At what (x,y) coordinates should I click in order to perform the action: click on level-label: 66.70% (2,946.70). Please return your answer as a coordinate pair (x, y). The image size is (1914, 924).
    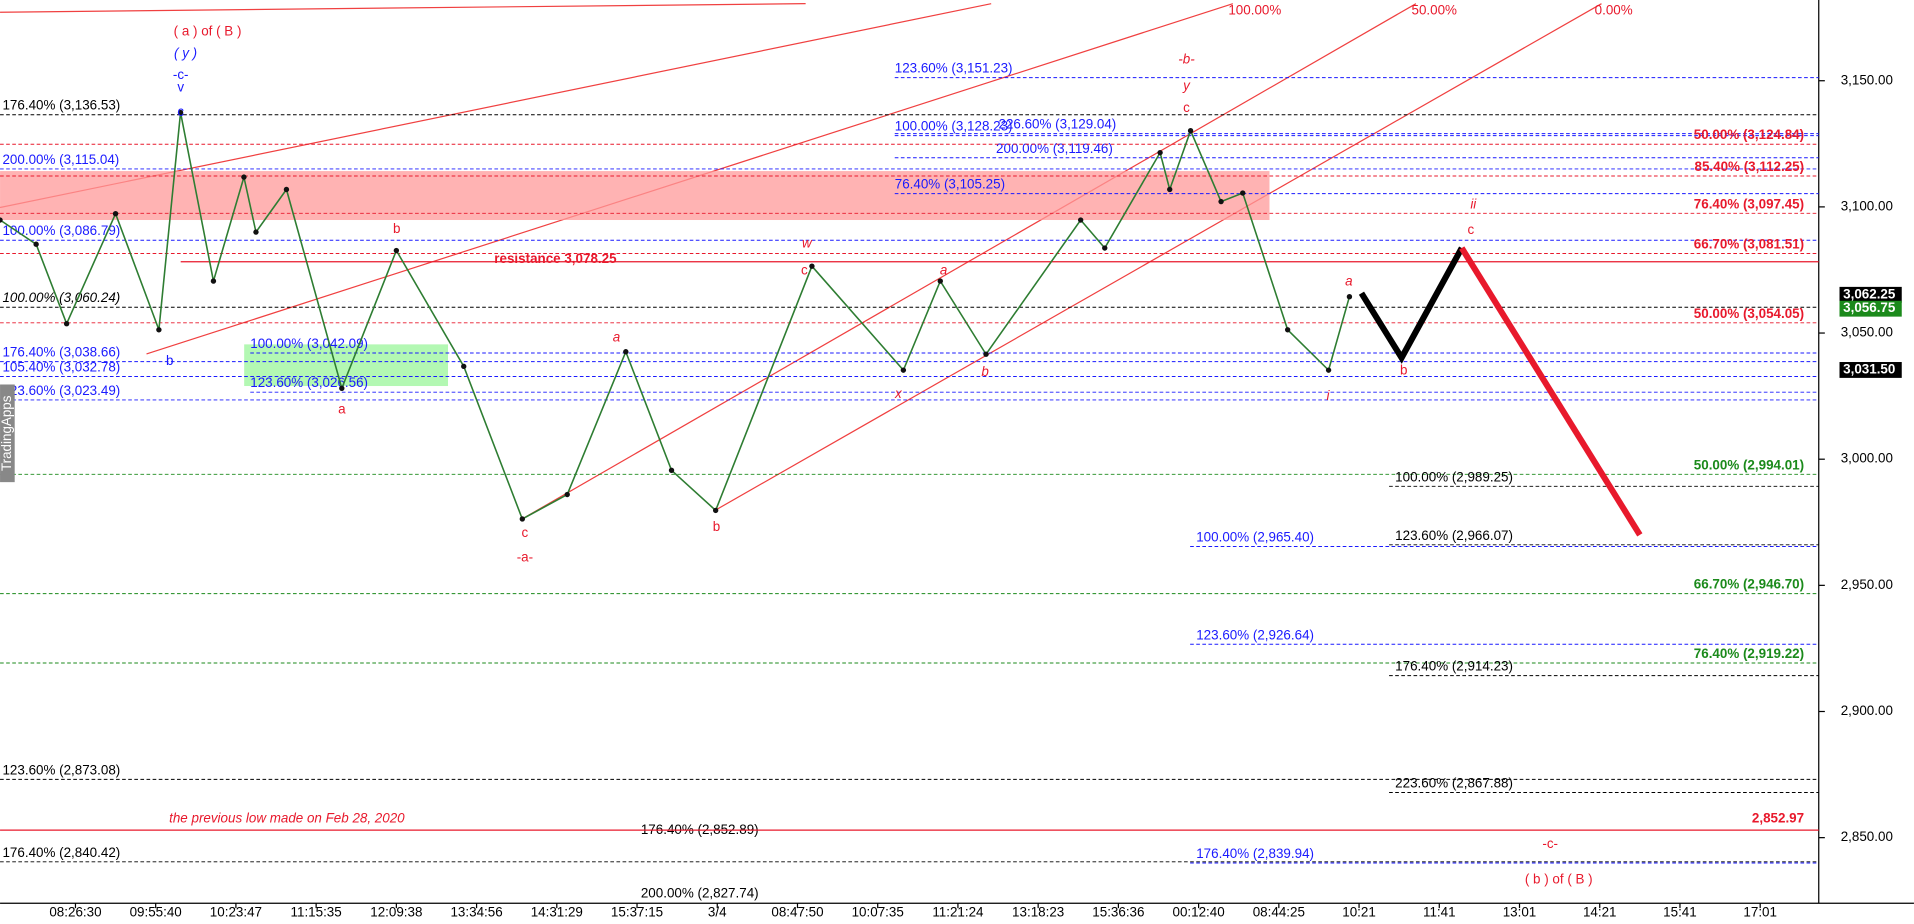
    Looking at the image, I should click on (1749, 584).